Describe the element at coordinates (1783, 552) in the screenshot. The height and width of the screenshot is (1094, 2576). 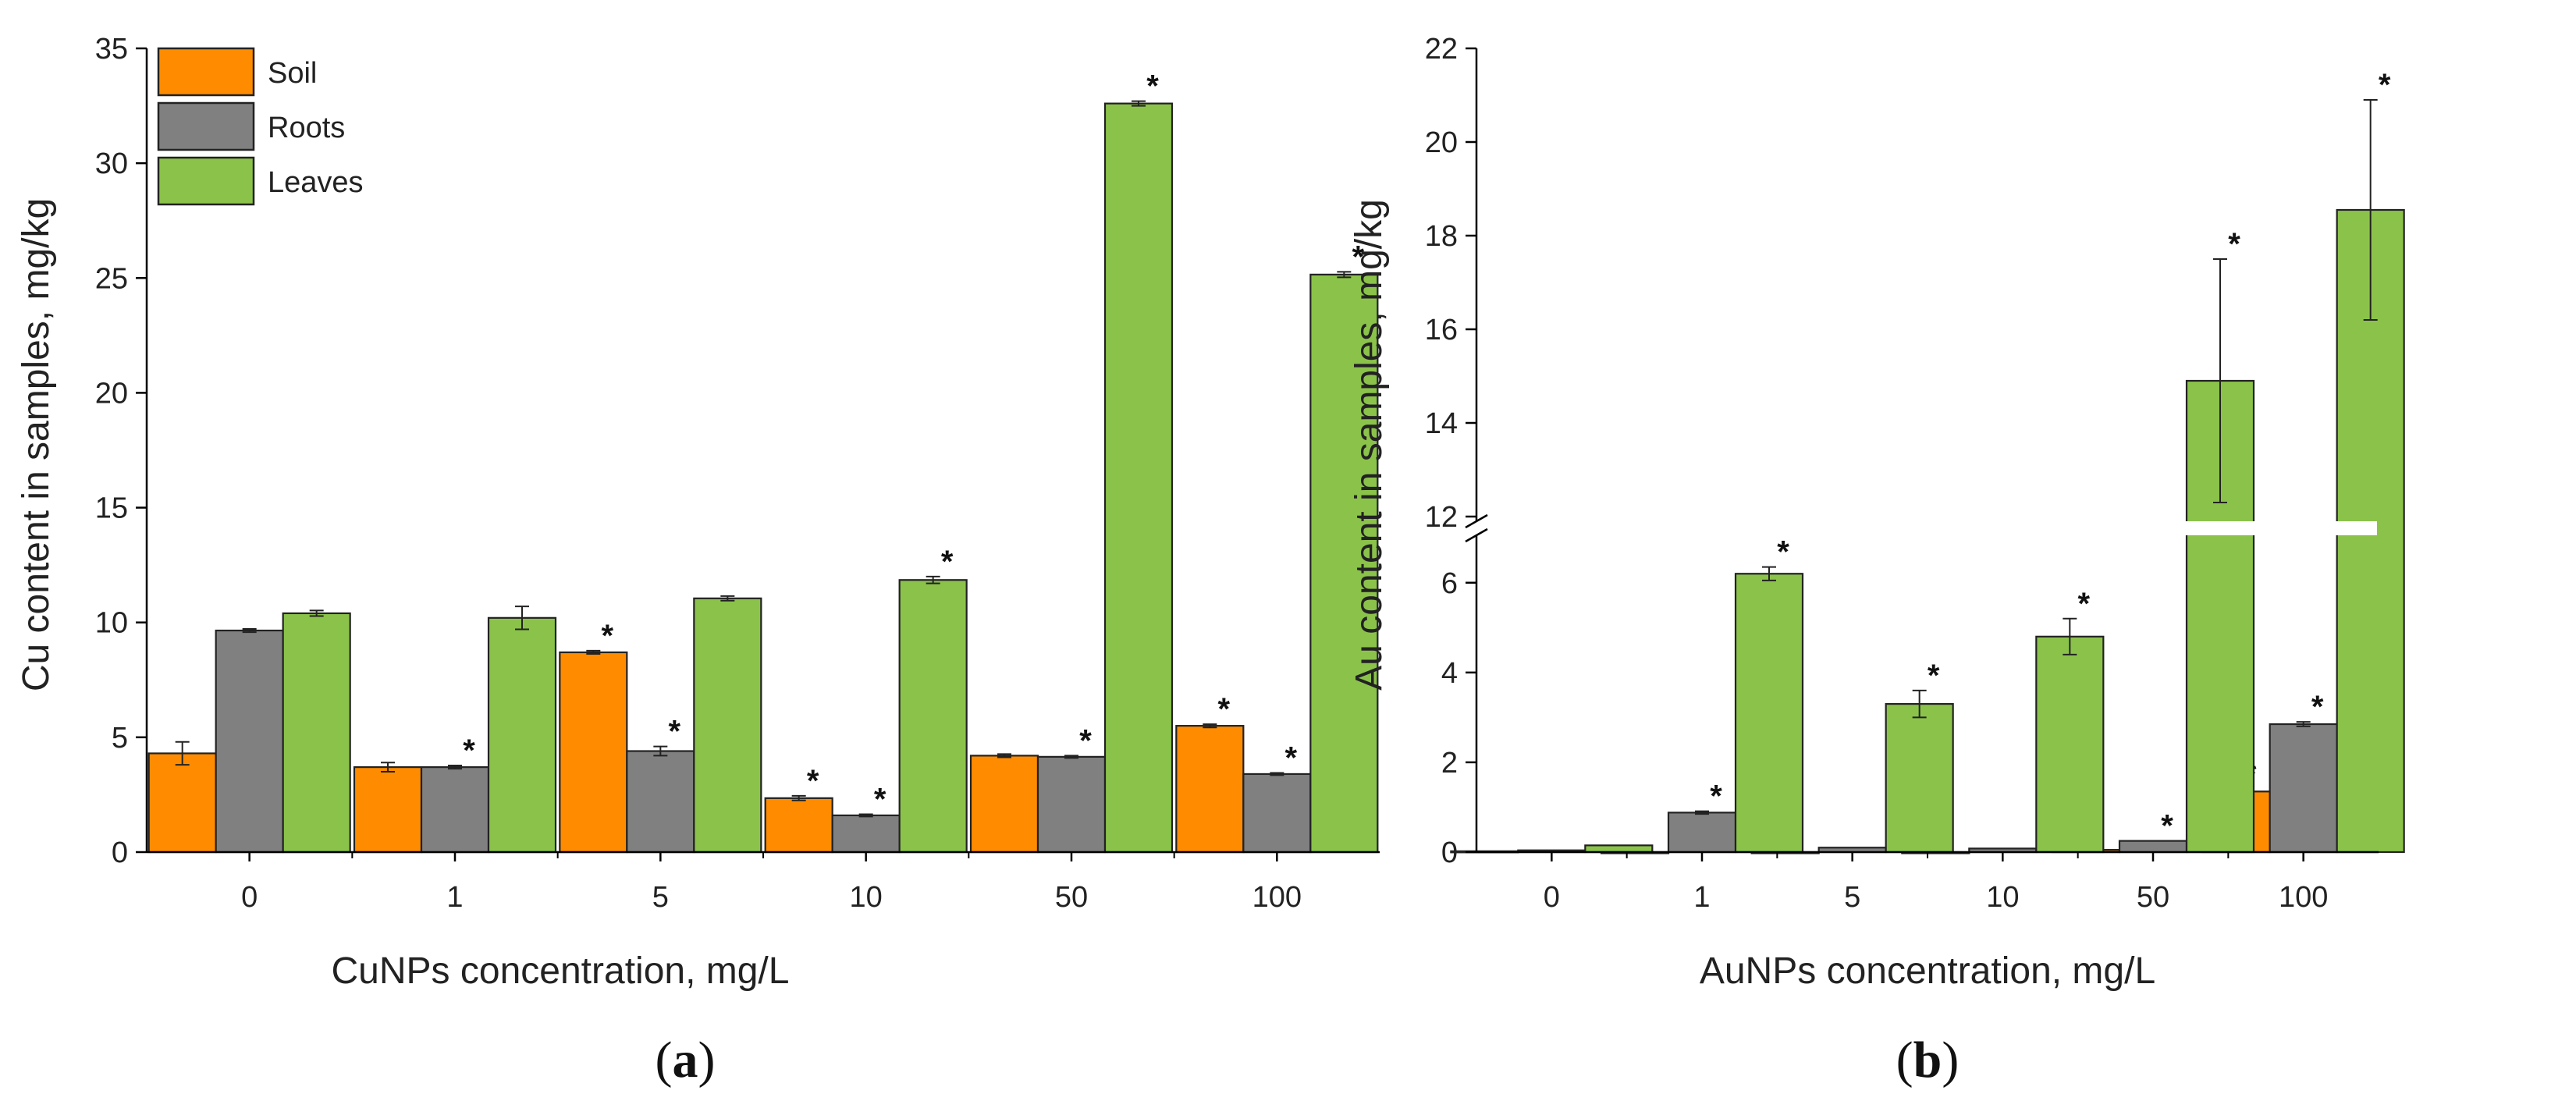
I see `b-significance-leaves-1: *` at that location.